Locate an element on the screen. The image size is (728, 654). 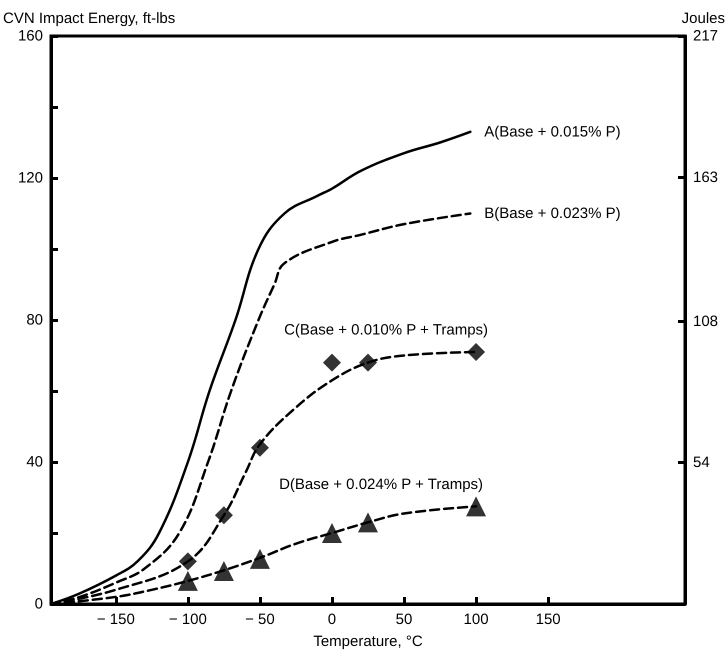
x-tick-label: 100 is located at coordinates (476, 619).